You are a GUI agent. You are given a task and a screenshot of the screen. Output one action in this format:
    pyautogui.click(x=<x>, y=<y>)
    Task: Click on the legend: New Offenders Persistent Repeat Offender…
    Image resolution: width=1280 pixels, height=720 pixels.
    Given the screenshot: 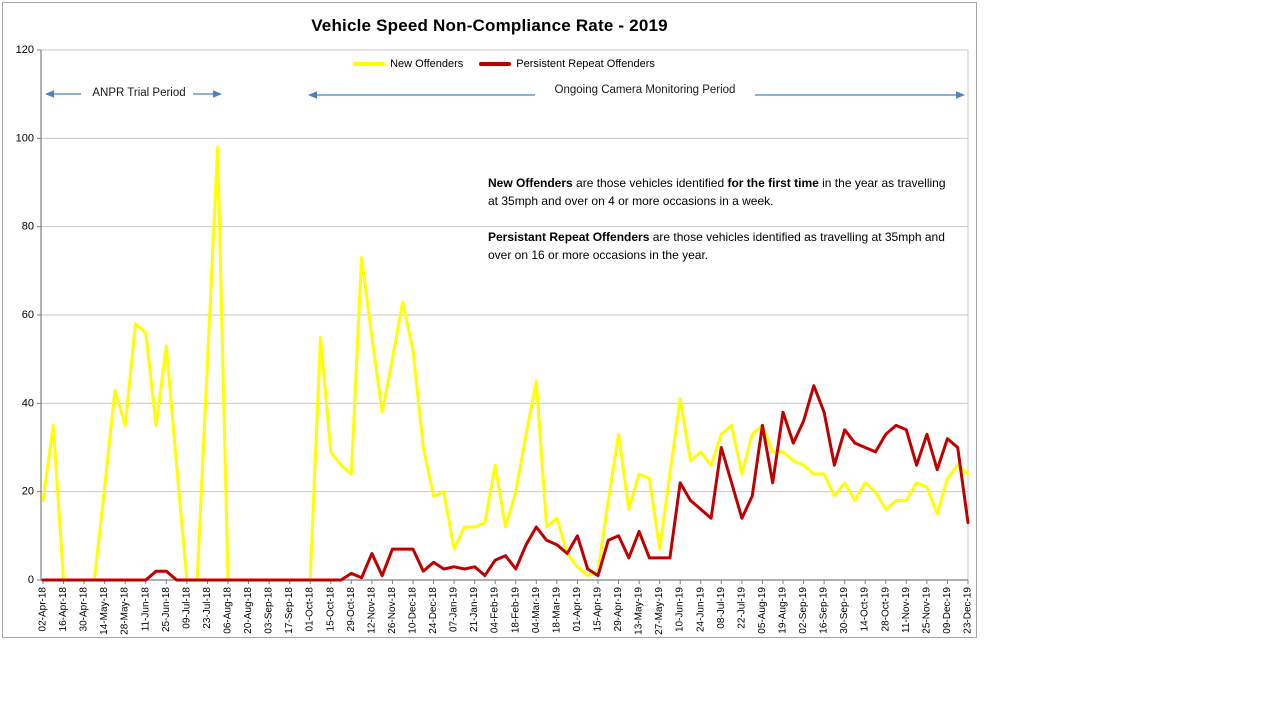 What is the action you would take?
    pyautogui.click(x=504, y=64)
    